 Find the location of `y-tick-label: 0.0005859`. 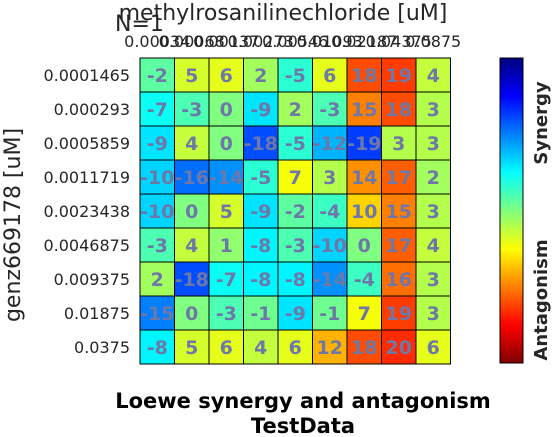

y-tick-label: 0.0005859 is located at coordinates (86, 143).